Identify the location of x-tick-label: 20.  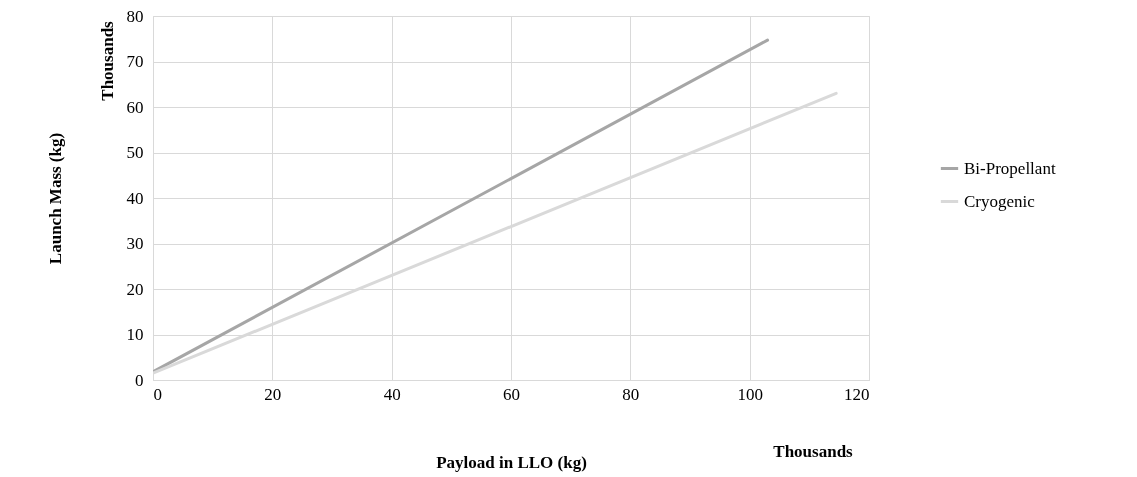
(273, 394).